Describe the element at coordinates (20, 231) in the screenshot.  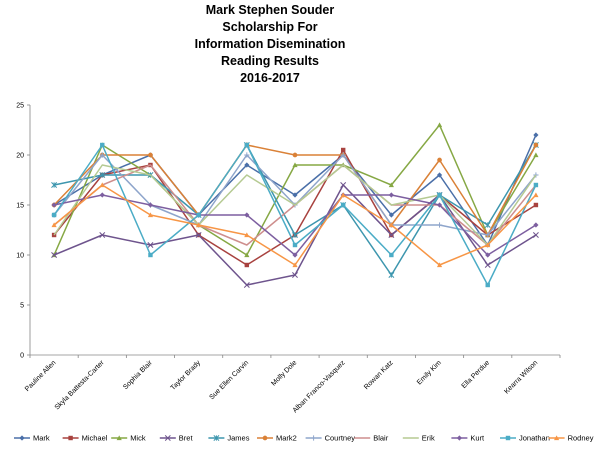
I see `y-axis-tick-labels: 0 5 10 15 20 25` at that location.